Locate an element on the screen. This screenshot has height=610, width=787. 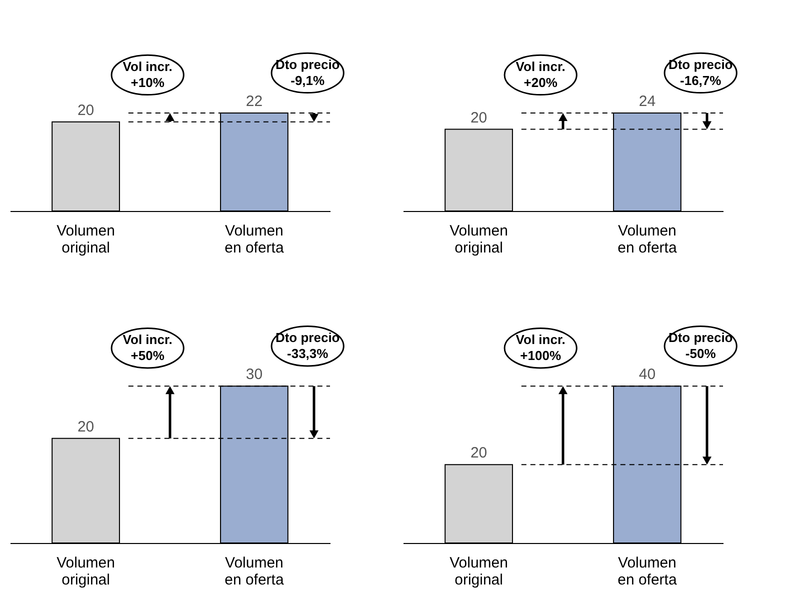
text: Vol incr. +50% is located at coordinates (147, 348).